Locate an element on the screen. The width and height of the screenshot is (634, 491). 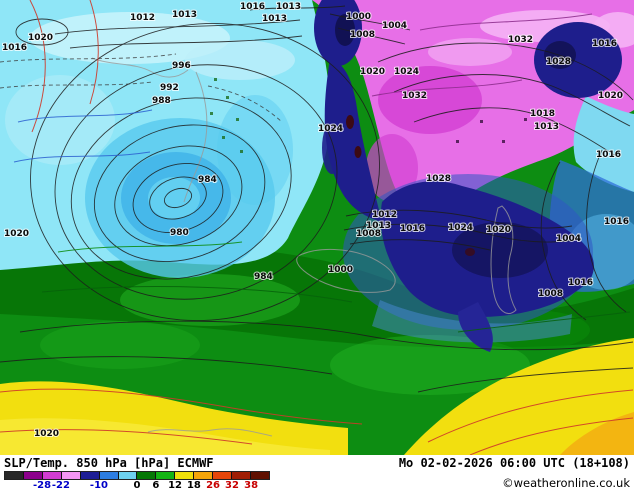
pressure-label: 988 is located at coordinates (161, 101).